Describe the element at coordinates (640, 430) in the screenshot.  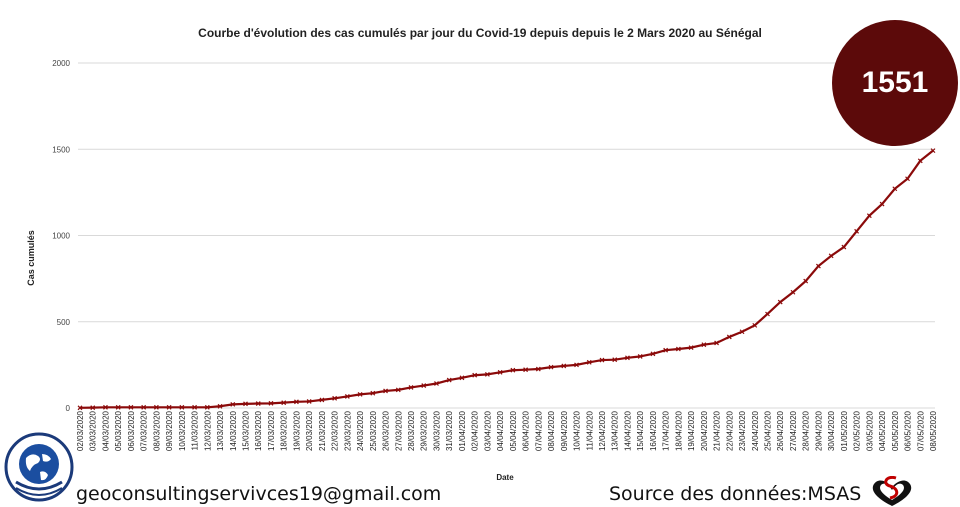
I see `x-tick-label: 15/04/2020` at that location.